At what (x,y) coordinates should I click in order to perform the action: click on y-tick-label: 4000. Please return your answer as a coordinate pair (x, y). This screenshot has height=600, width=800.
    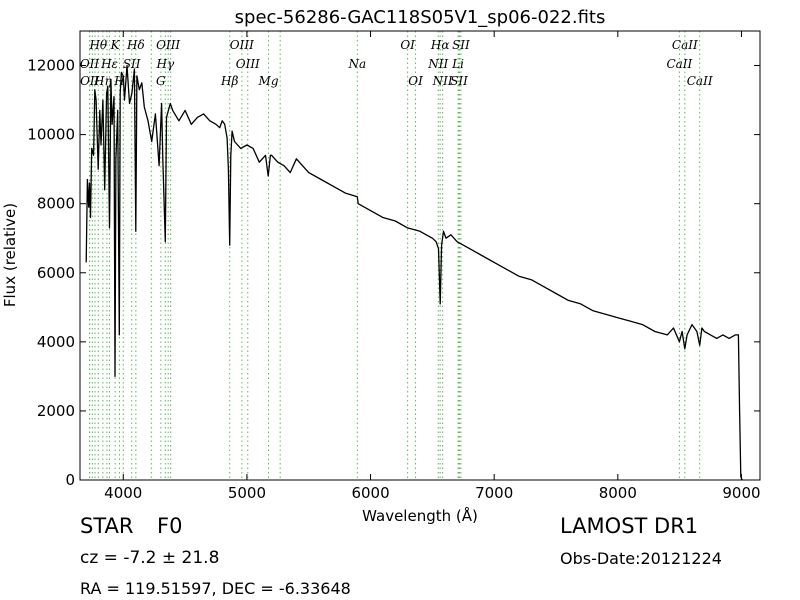
    Looking at the image, I should click on (56, 342).